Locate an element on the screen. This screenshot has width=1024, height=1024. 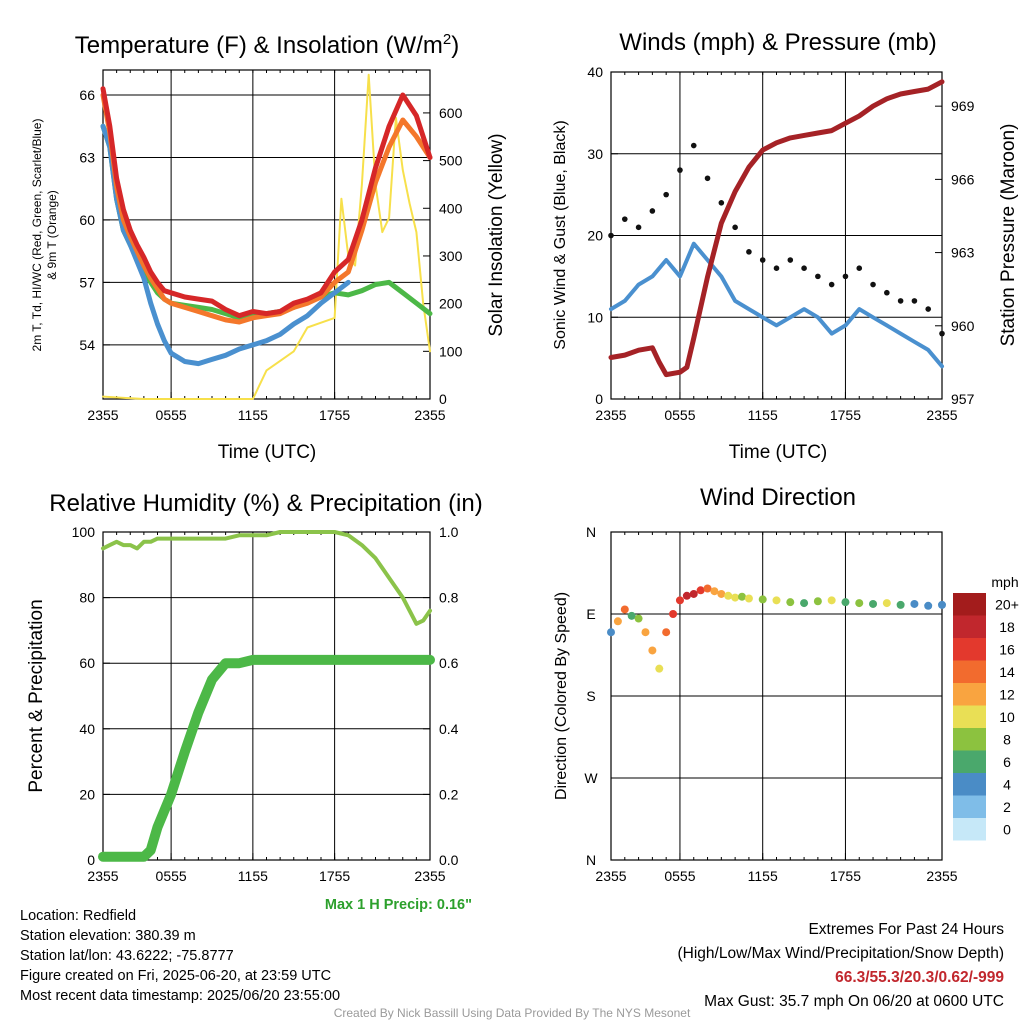
location-text: Location: Redfield is located at coordinates (78, 916).